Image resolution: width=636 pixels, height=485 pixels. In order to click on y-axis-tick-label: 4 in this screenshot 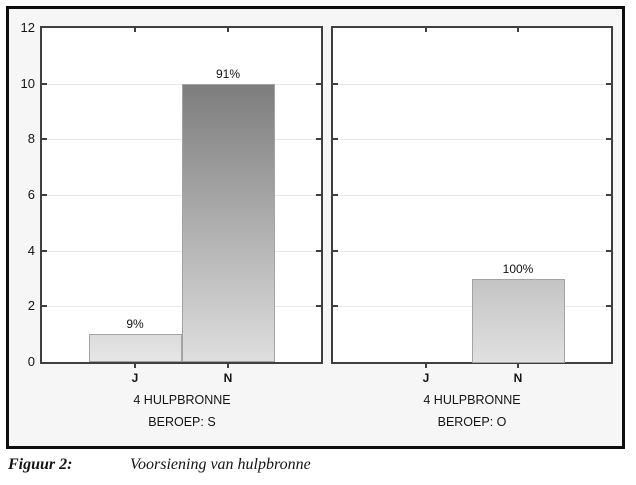, I will do `click(31, 250)`.